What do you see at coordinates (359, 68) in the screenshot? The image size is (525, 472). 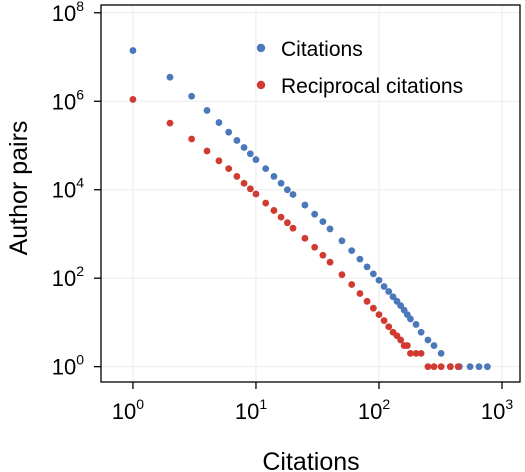 I see `legend: Citations Reciprocal citations` at bounding box center [359, 68].